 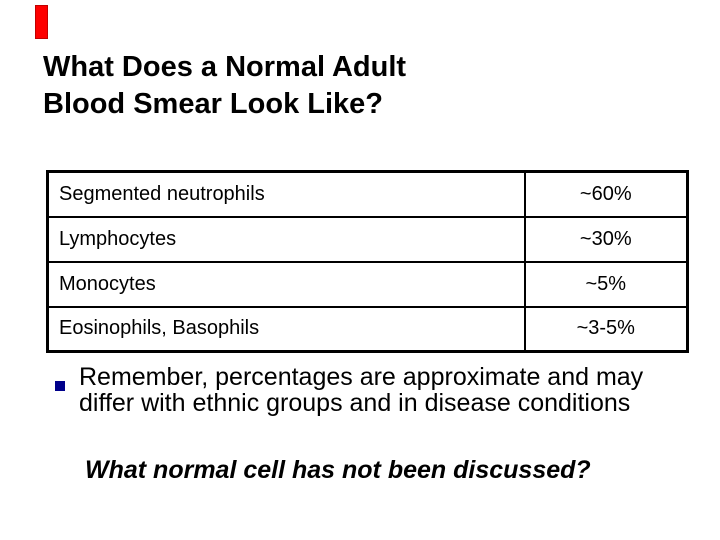 I want to click on cell-label: Lymphocytes, so click(x=286, y=239).